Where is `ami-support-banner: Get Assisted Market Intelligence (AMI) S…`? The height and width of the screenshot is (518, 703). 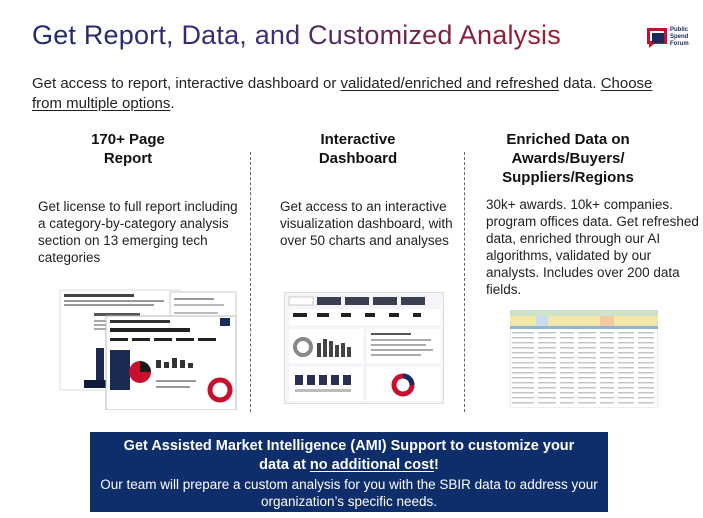 ami-support-banner: Get Assisted Market Intelligence (AMI) S… is located at coordinates (349, 472).